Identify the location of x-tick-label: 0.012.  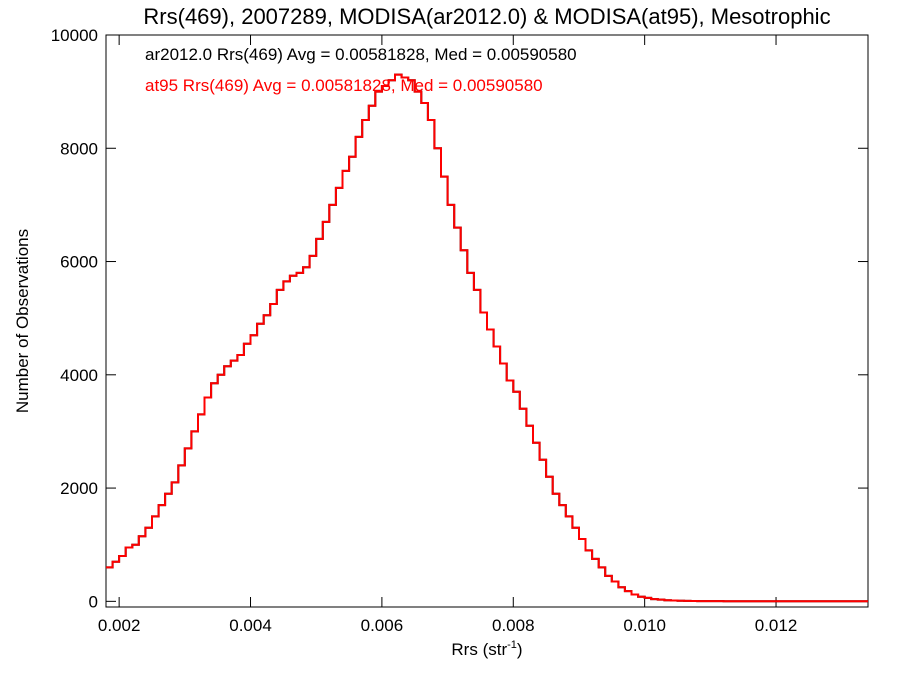
(776, 625).